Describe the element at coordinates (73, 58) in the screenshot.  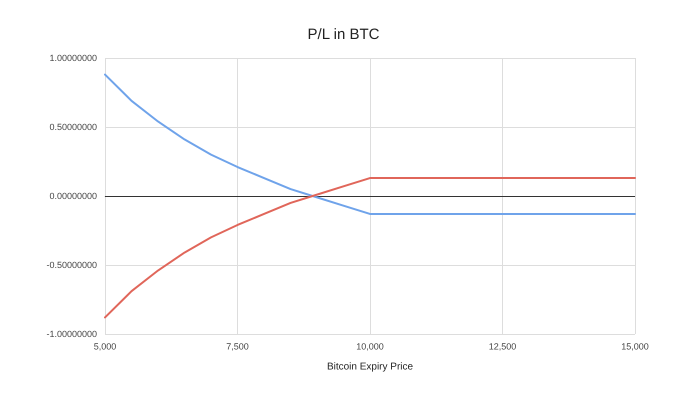
I see `y-tick-label: 1.00000000` at that location.